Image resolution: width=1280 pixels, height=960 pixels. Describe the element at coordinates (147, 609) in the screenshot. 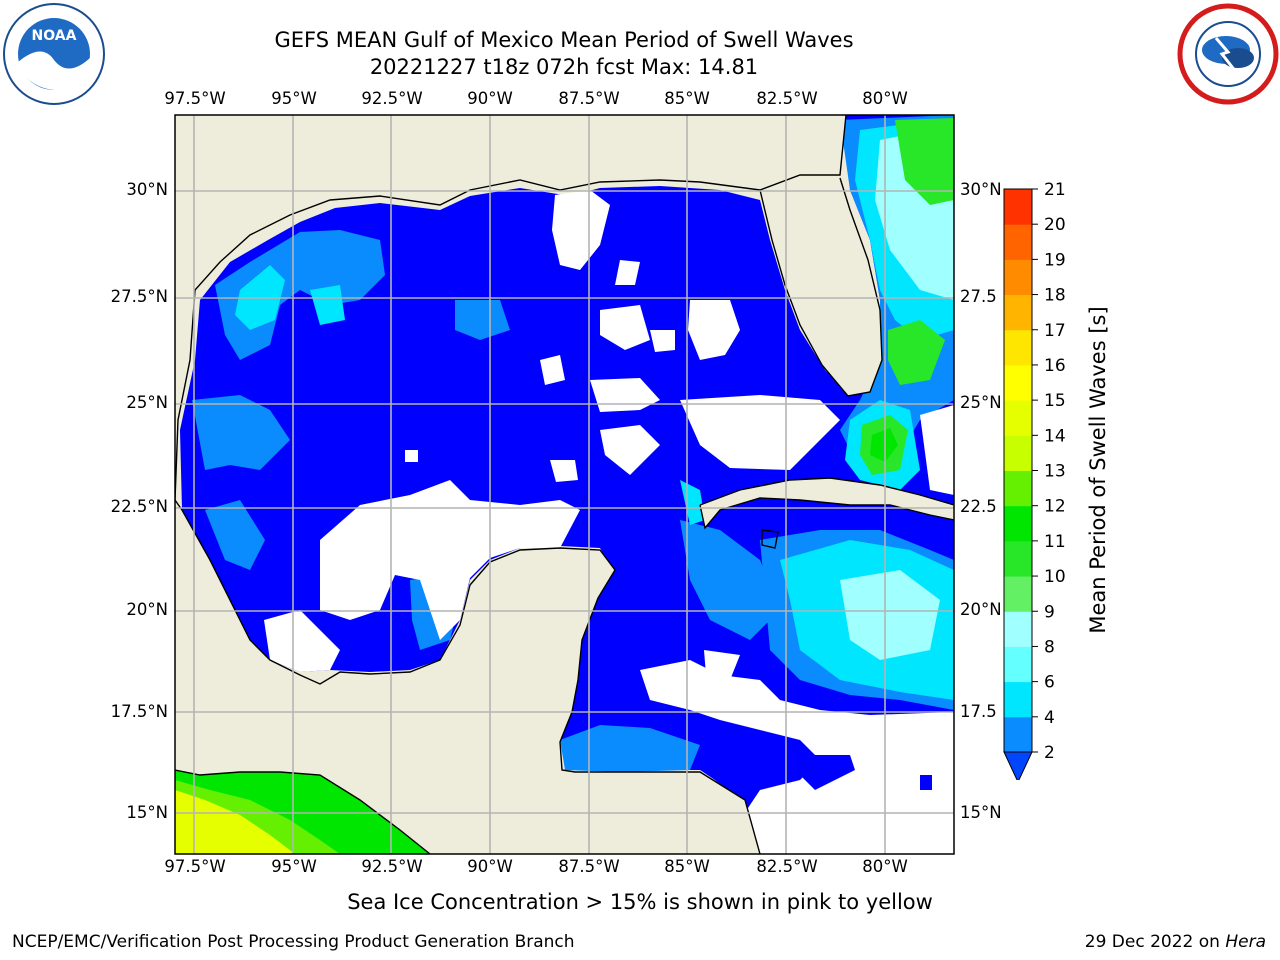

I see `lat-tick-left: 20°N` at that location.